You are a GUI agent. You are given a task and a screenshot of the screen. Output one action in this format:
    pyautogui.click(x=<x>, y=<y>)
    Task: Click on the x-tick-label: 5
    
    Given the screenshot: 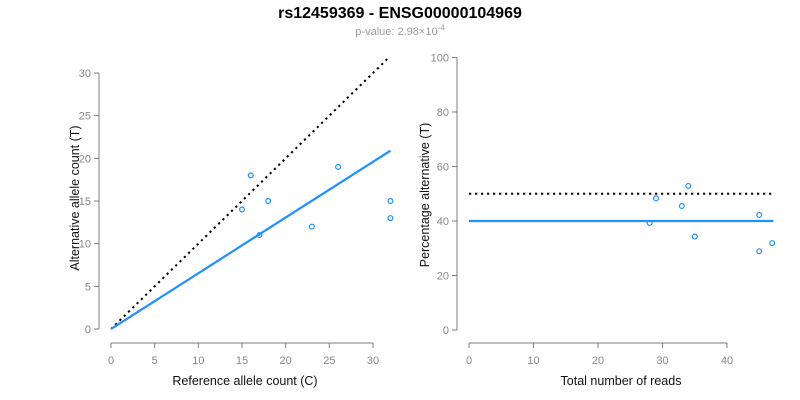 What is the action you would take?
    pyautogui.click(x=155, y=361)
    